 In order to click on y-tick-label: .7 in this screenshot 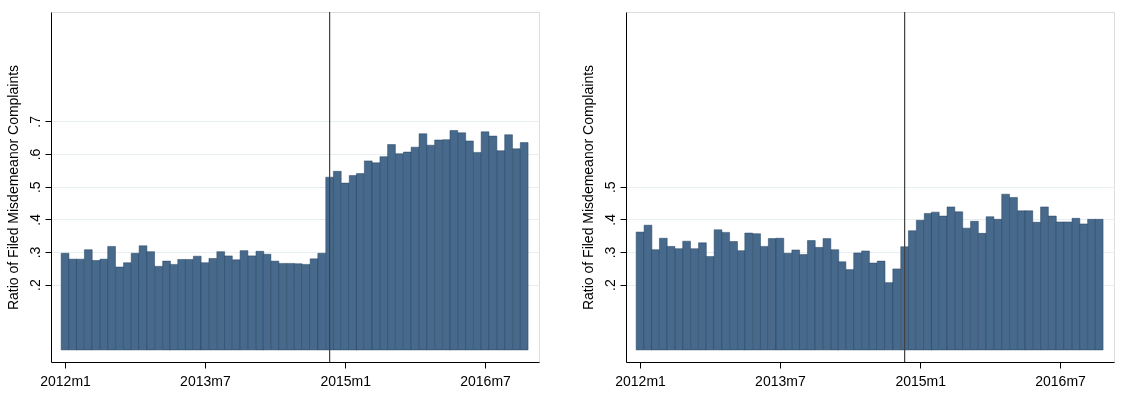, I will do `click(34, 121)`.